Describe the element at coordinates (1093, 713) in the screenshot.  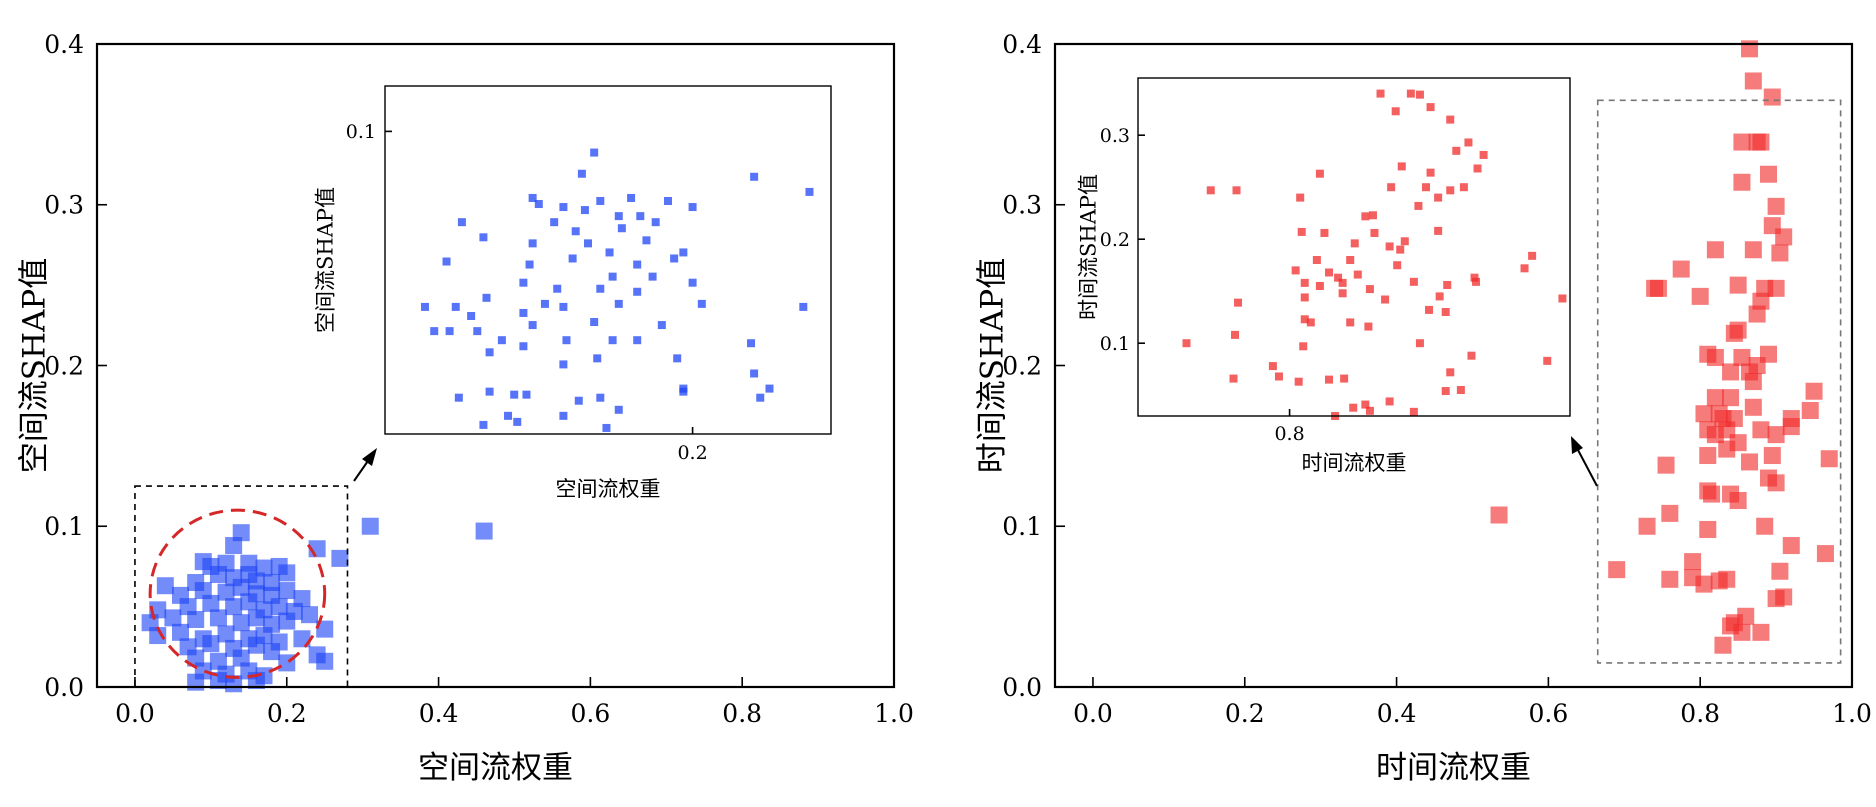
I see `x-tick-label: 0.0` at that location.